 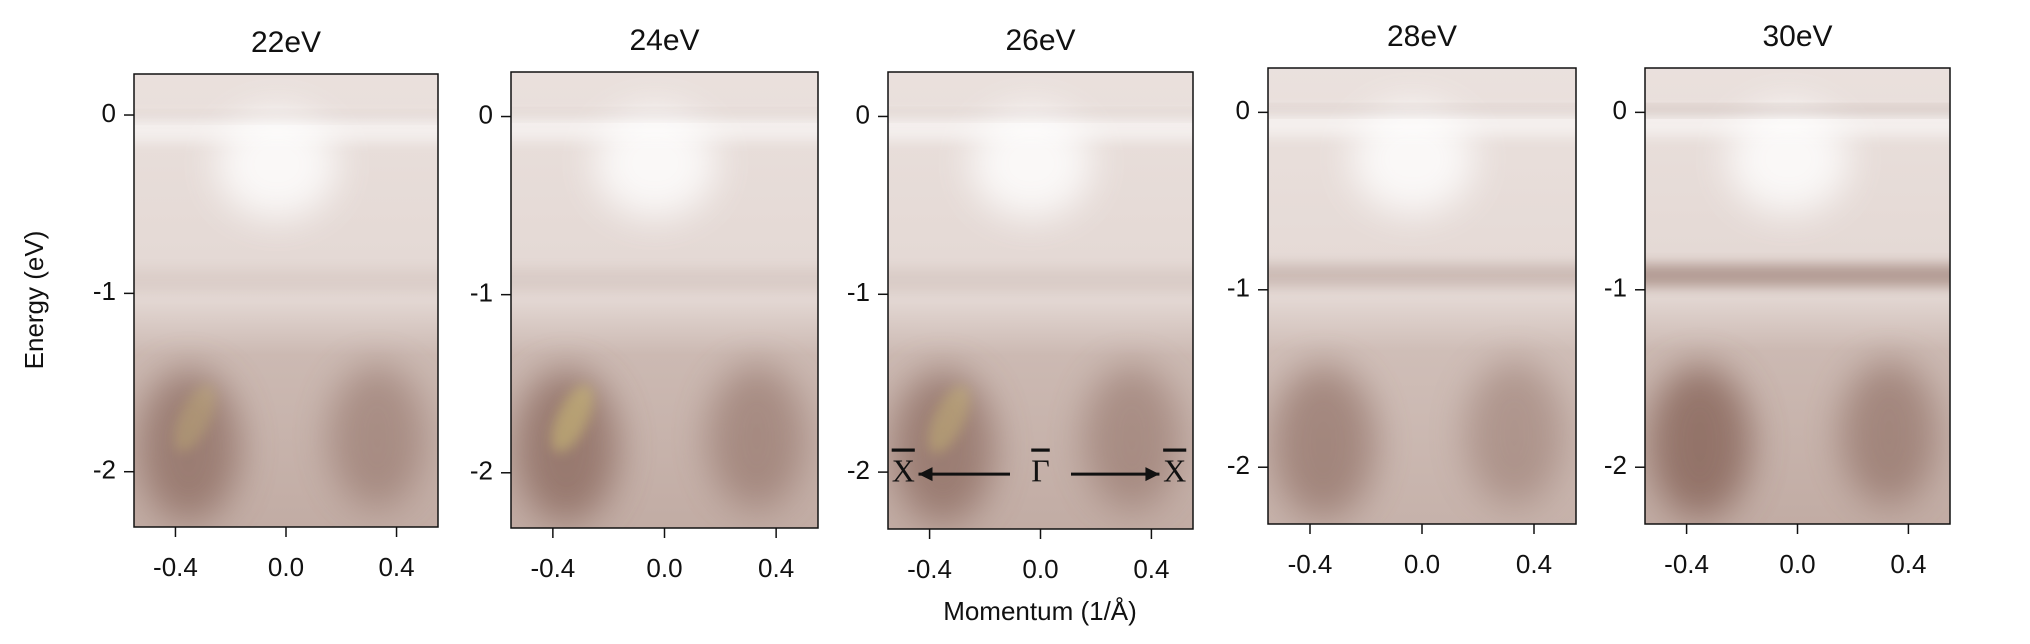 What do you see at coordinates (1040, 40) in the screenshot?
I see `panel-title: 26eV` at bounding box center [1040, 40].